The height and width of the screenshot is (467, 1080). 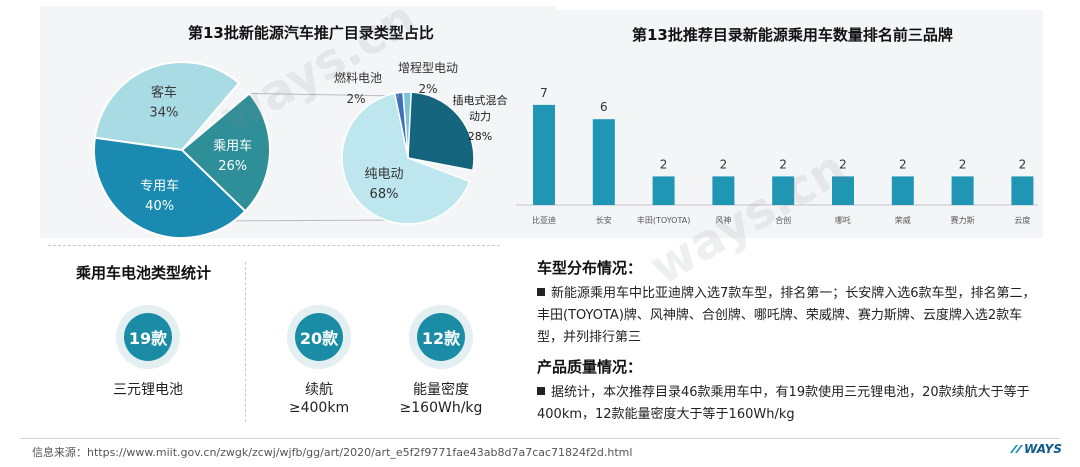 What do you see at coordinates (245, 342) in the screenshot?
I see `vertical-divider` at bounding box center [245, 342].